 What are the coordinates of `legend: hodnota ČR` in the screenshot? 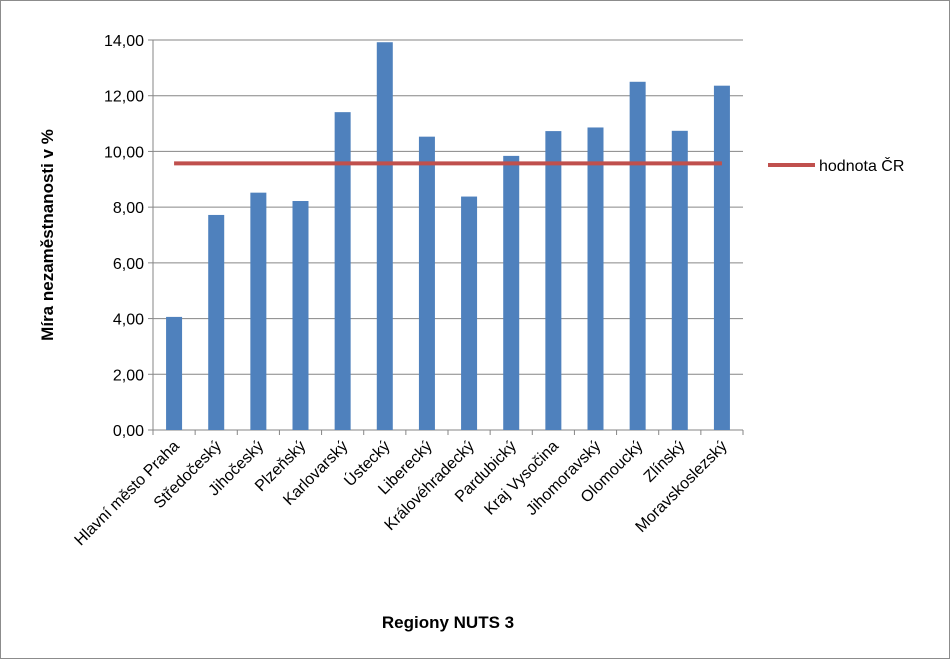 It's located at (836, 165).